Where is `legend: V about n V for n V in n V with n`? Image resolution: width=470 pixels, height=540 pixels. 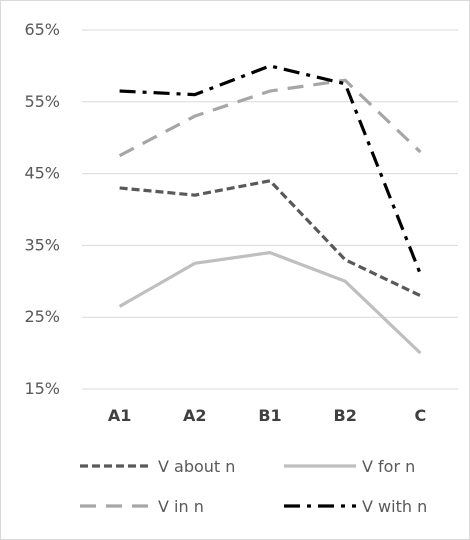
legend: V about n V for n V in n V with n is located at coordinates (253, 486).